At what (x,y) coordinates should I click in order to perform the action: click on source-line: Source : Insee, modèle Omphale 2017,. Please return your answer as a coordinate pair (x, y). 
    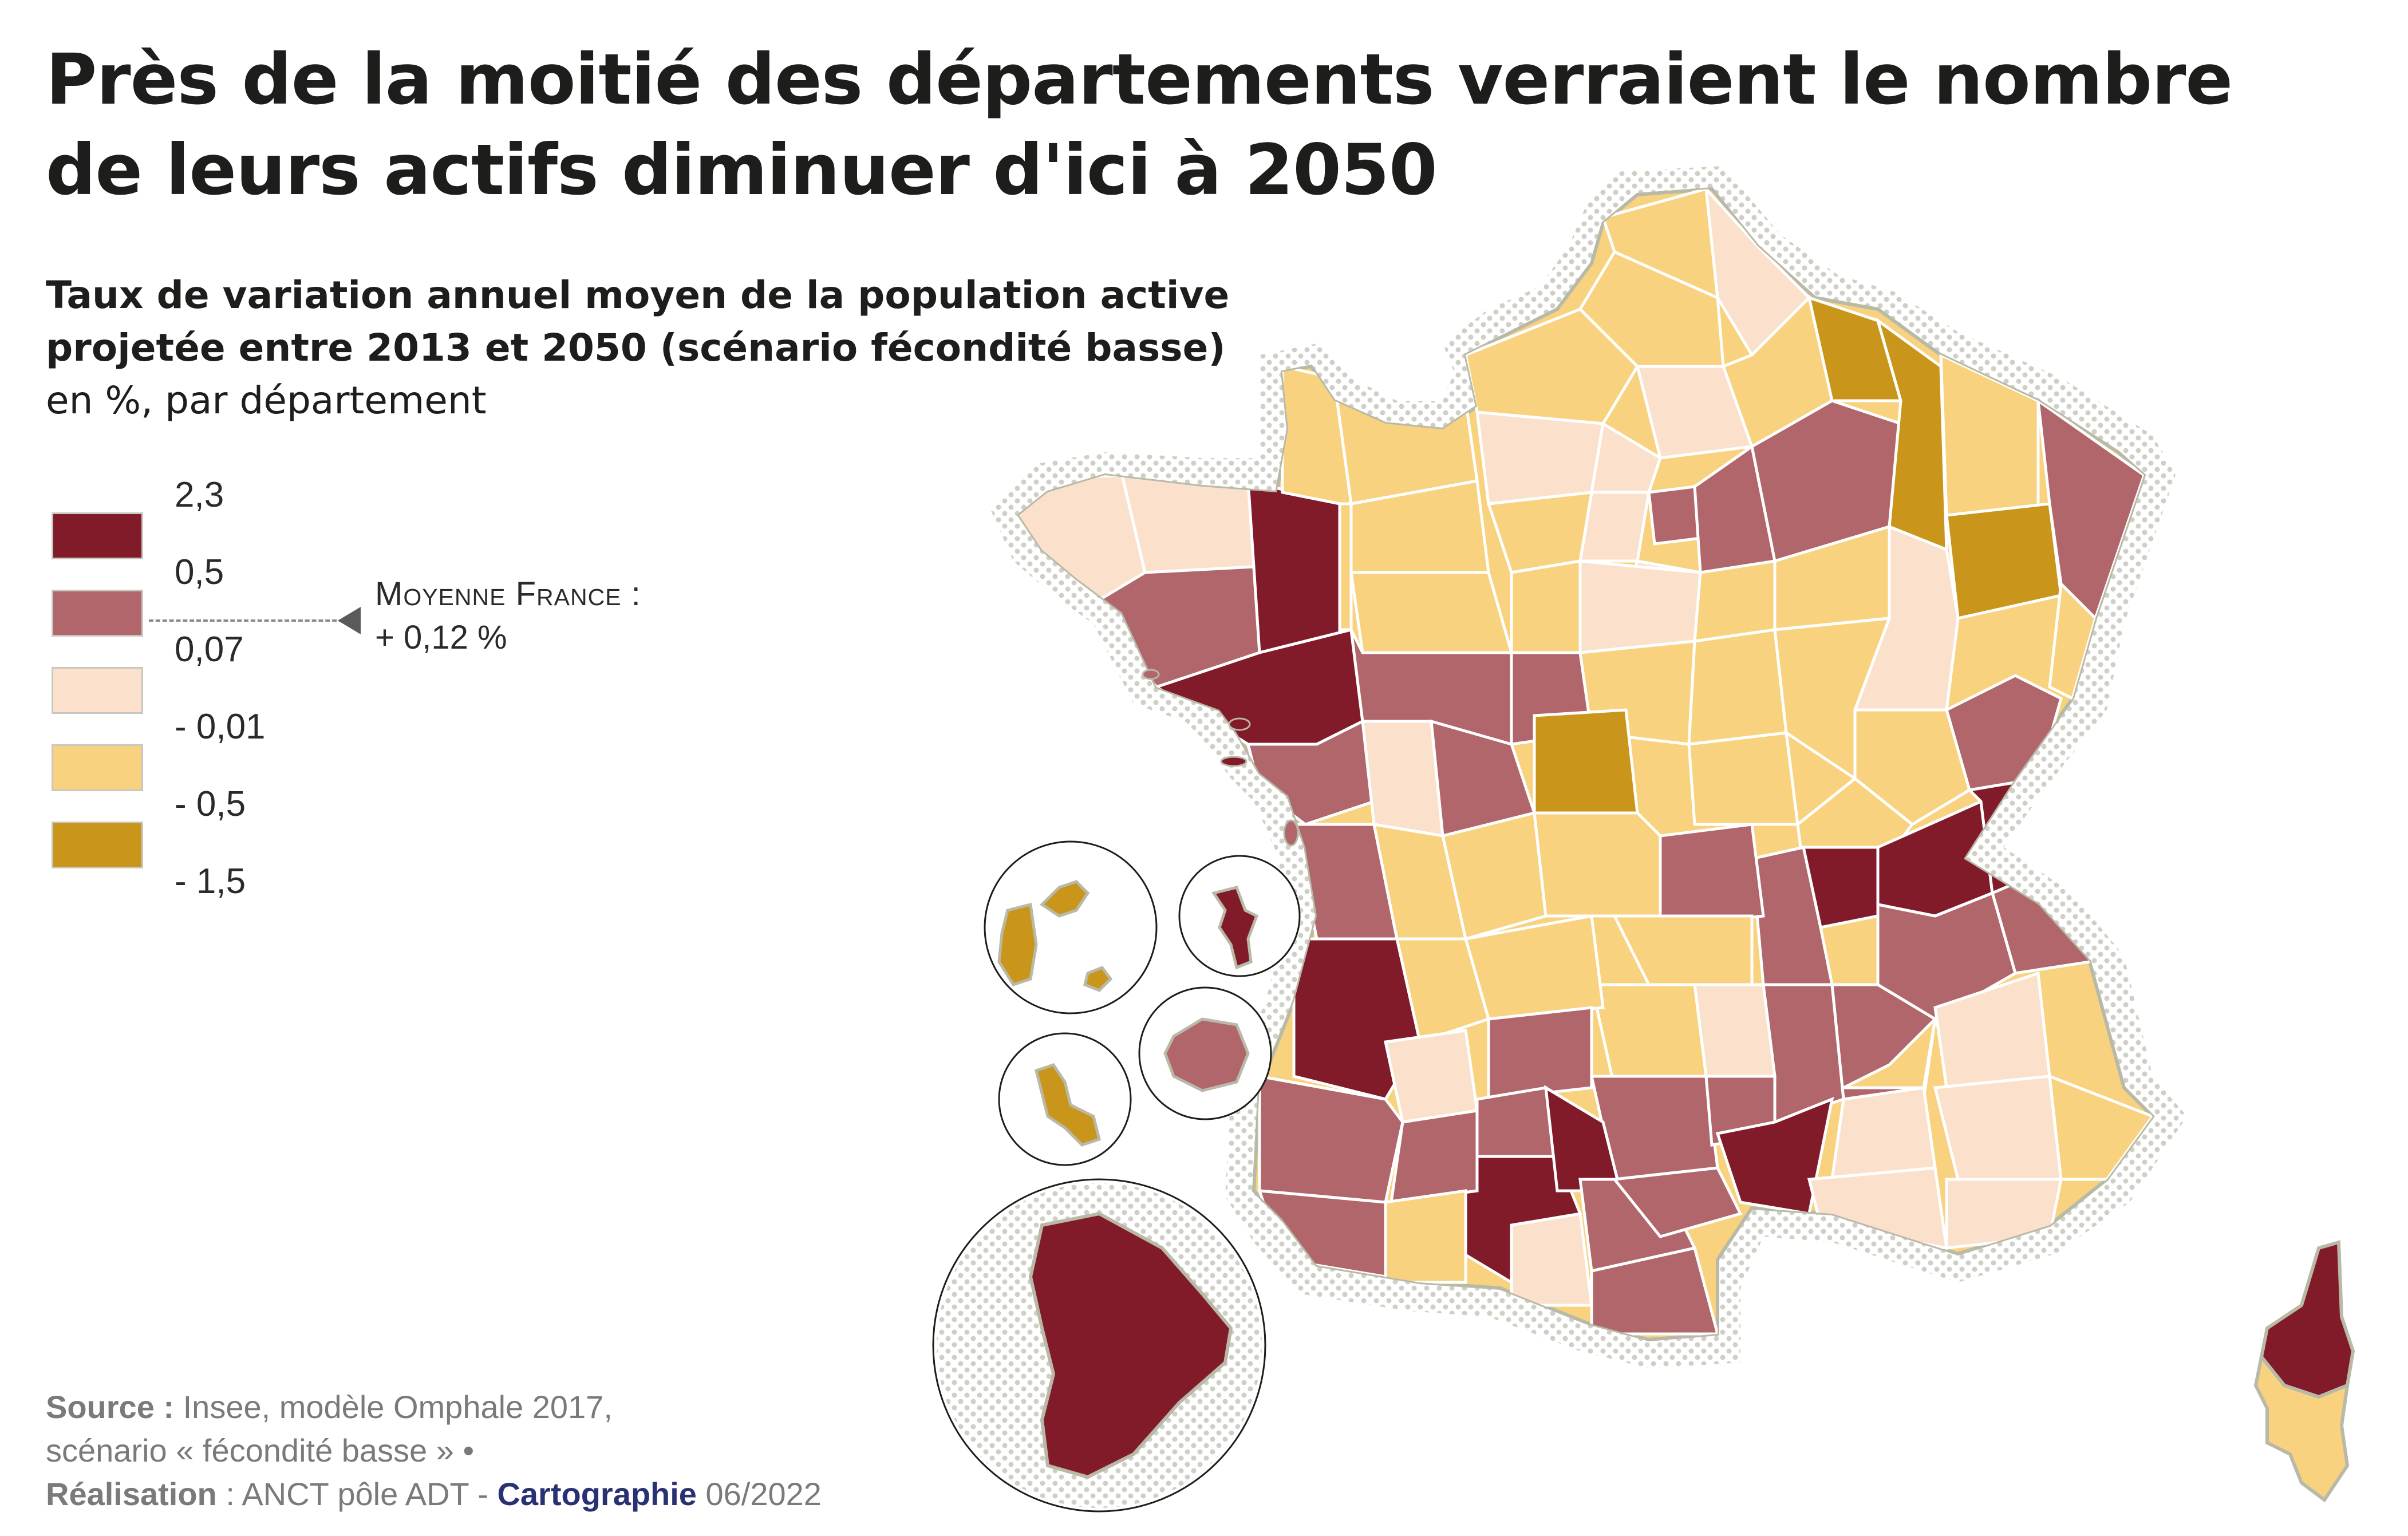
    Looking at the image, I should click on (532, 1407).